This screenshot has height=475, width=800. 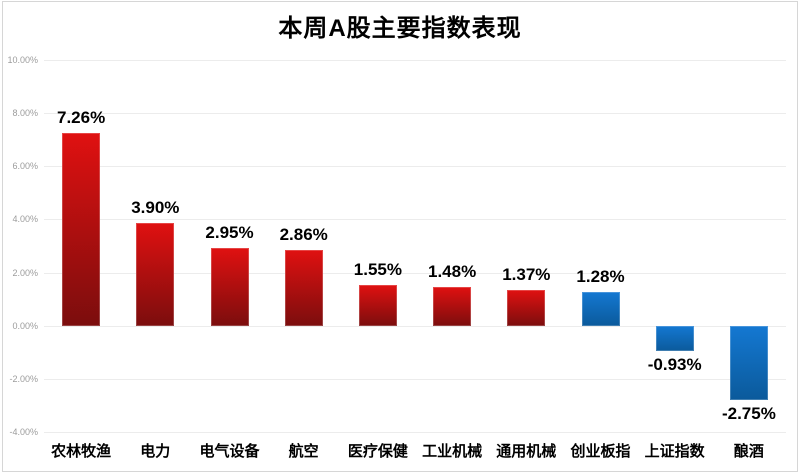 What do you see at coordinates (81, 117) in the screenshot?
I see `value-label-1: 7.26%` at bounding box center [81, 117].